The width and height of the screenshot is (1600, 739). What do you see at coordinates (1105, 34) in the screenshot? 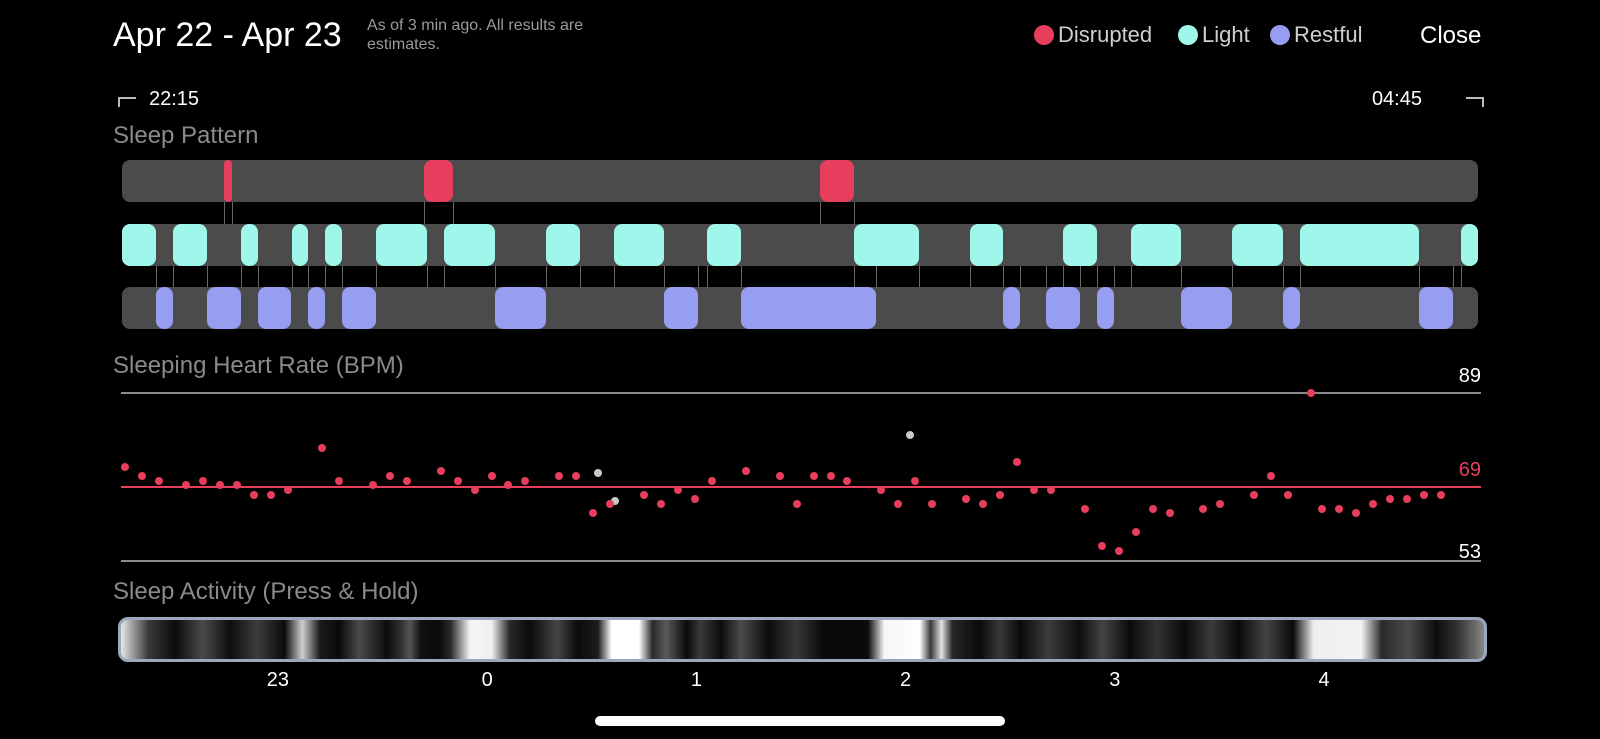
I see `legend-disrupted-label: Disrupted` at bounding box center [1105, 34].